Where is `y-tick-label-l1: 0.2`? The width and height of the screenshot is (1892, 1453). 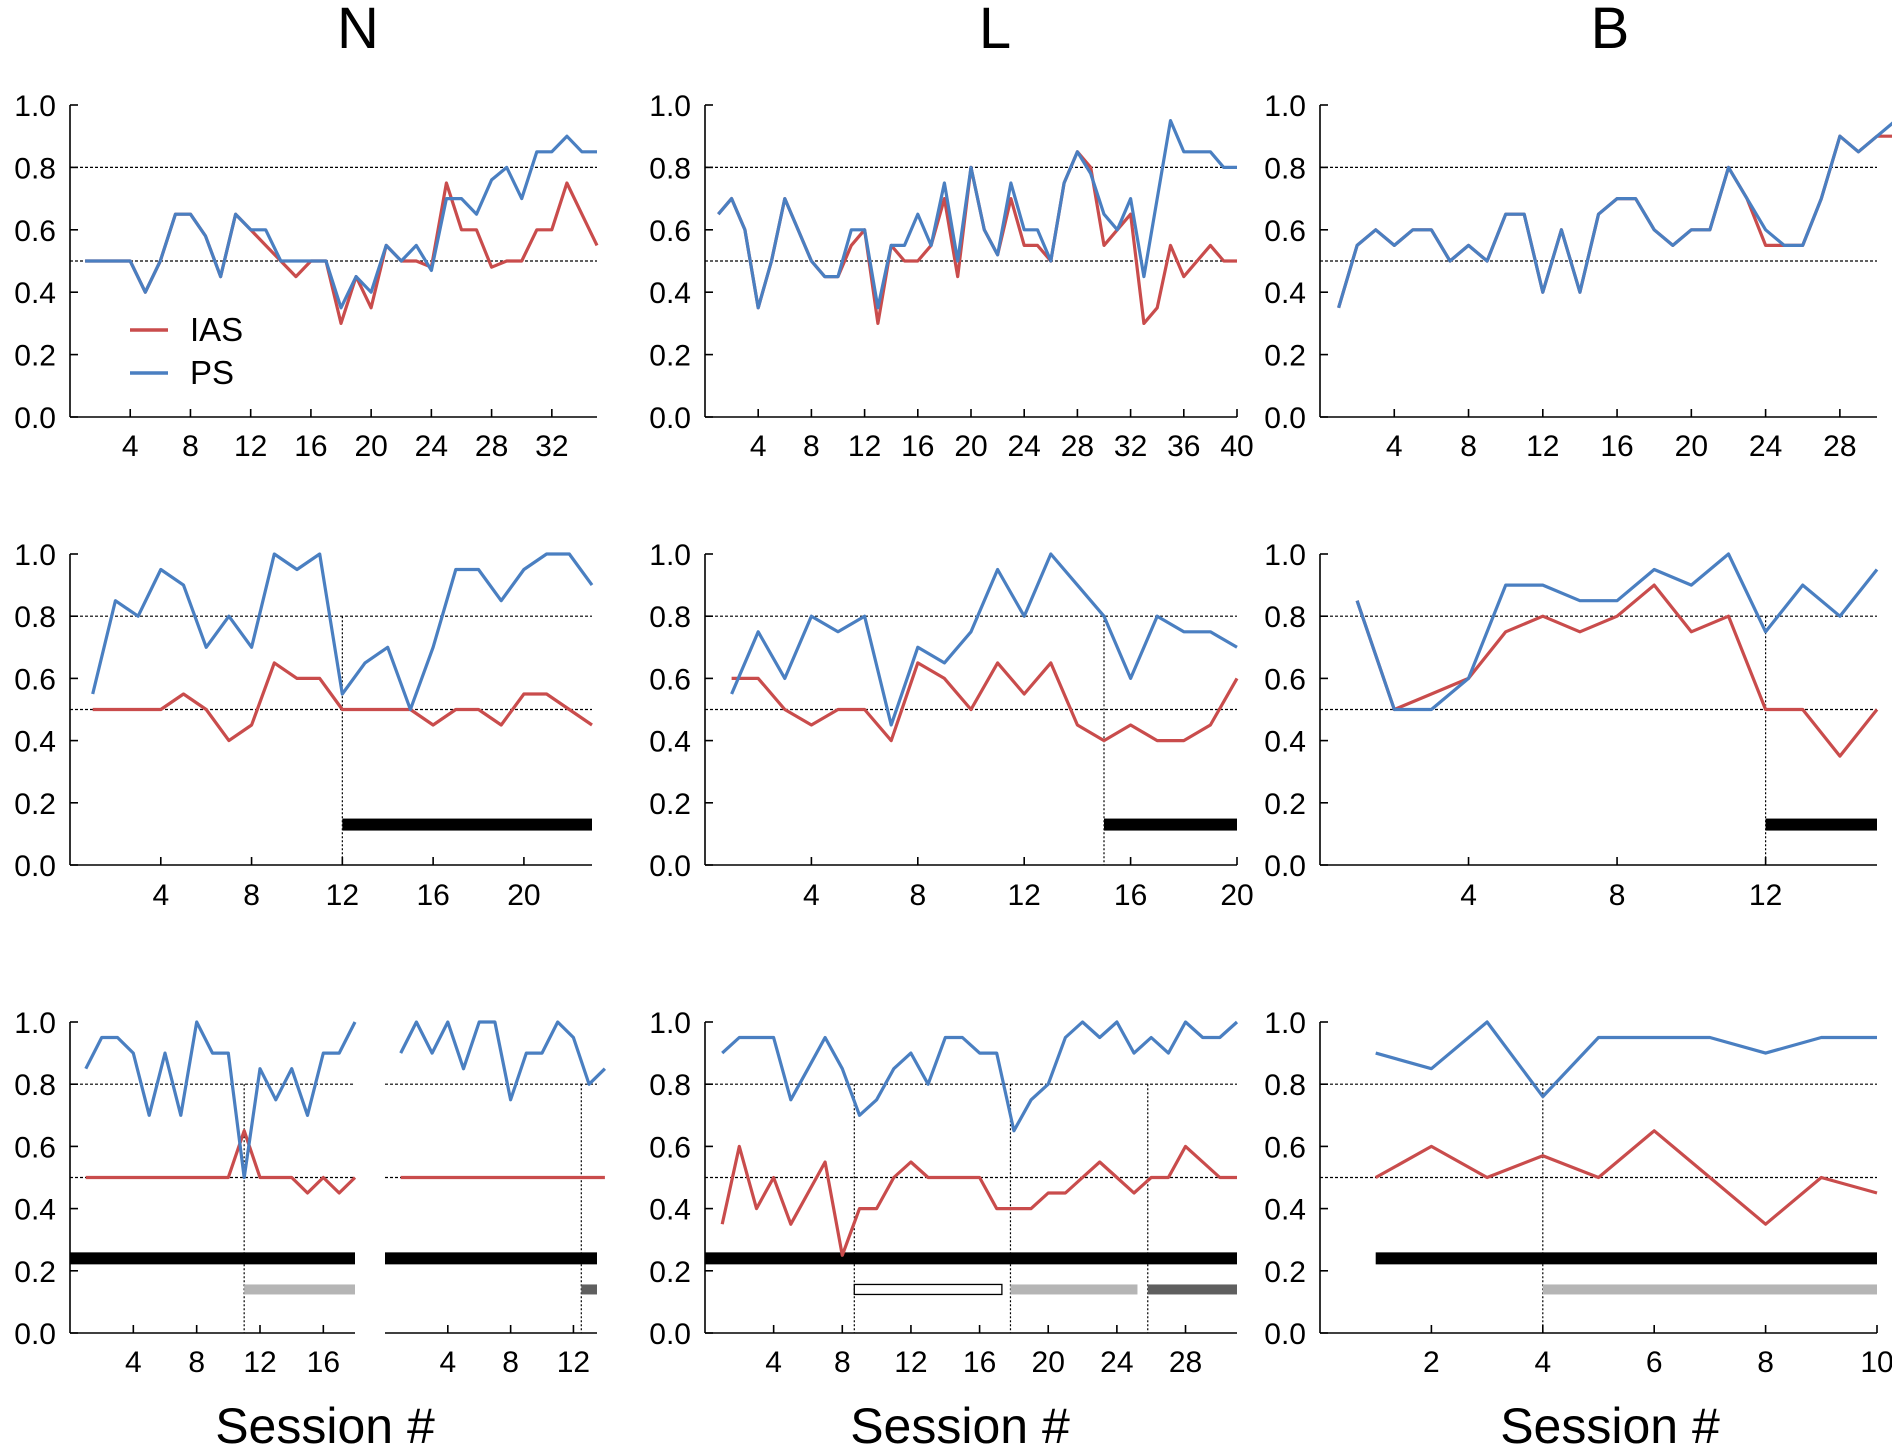
y-tick-label-l1: 0.2 is located at coordinates (670, 356).